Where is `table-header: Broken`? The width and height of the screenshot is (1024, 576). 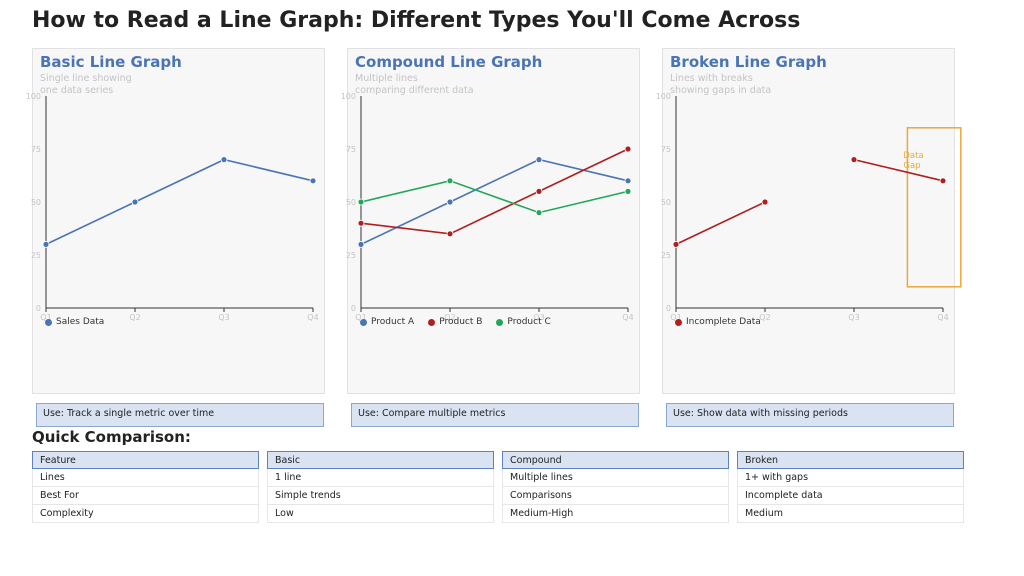
table-header: Broken is located at coordinates (850, 460).